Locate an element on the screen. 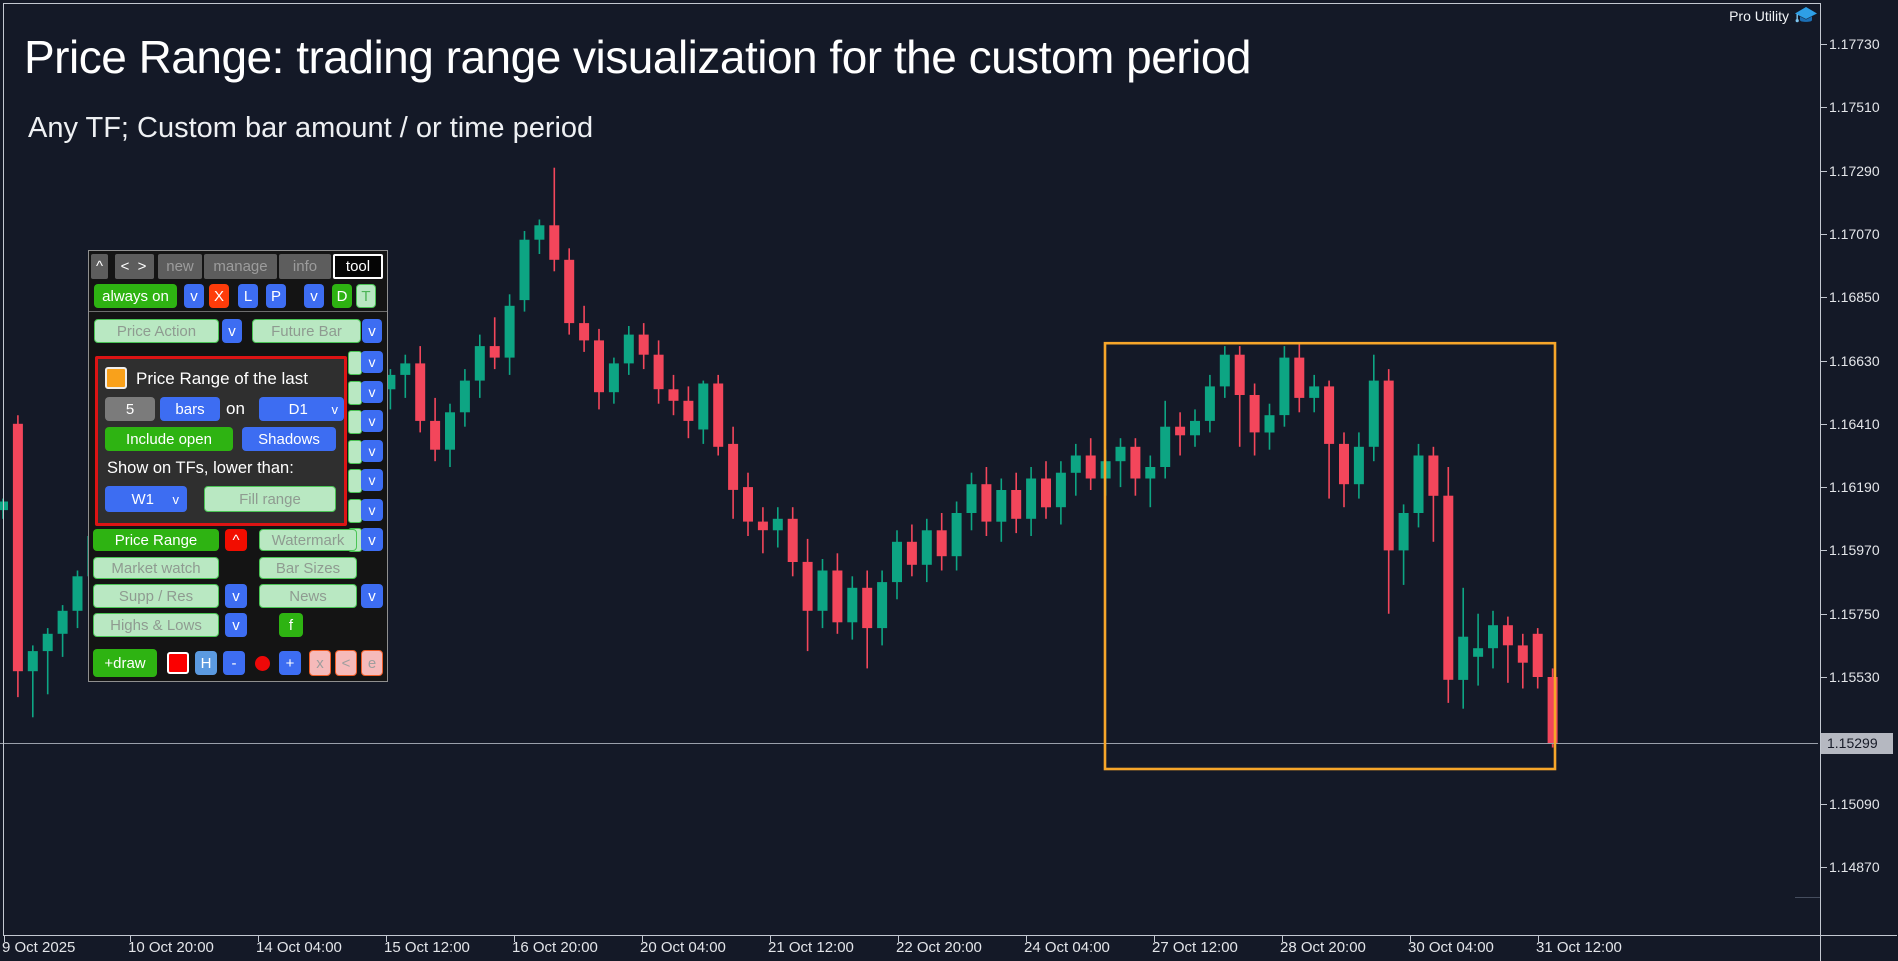  bars-count-input: 5 is located at coordinates (130, 409).